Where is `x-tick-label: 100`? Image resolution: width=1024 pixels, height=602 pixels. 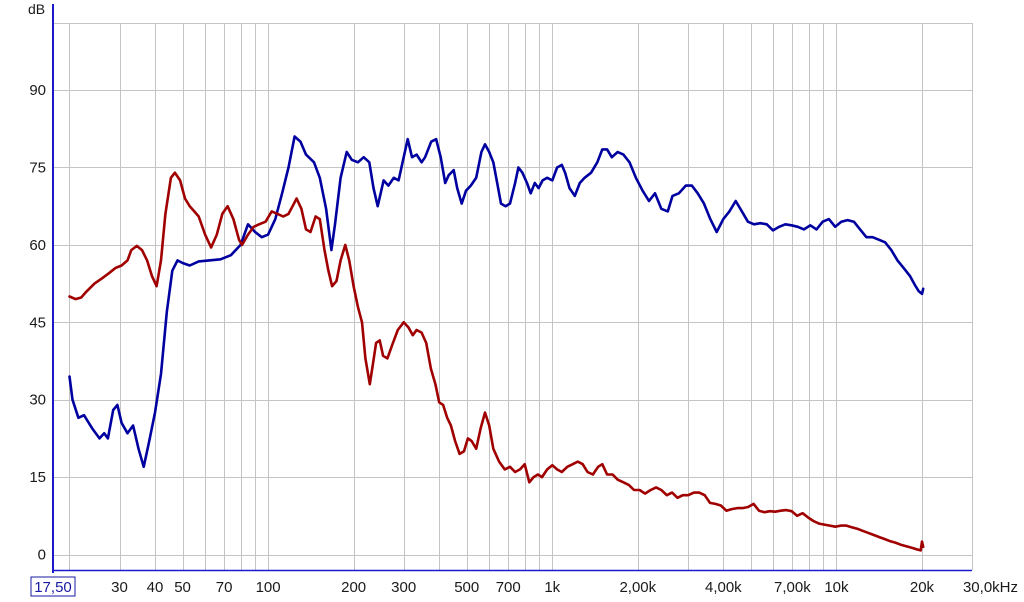 x-tick-label: 100 is located at coordinates (268, 587).